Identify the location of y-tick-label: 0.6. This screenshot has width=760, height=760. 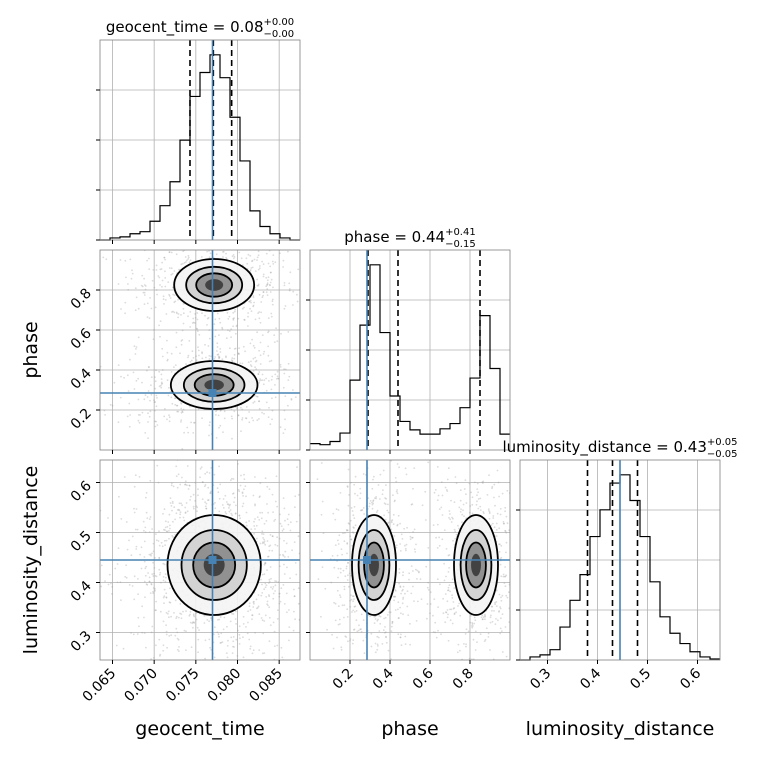
(81, 491).